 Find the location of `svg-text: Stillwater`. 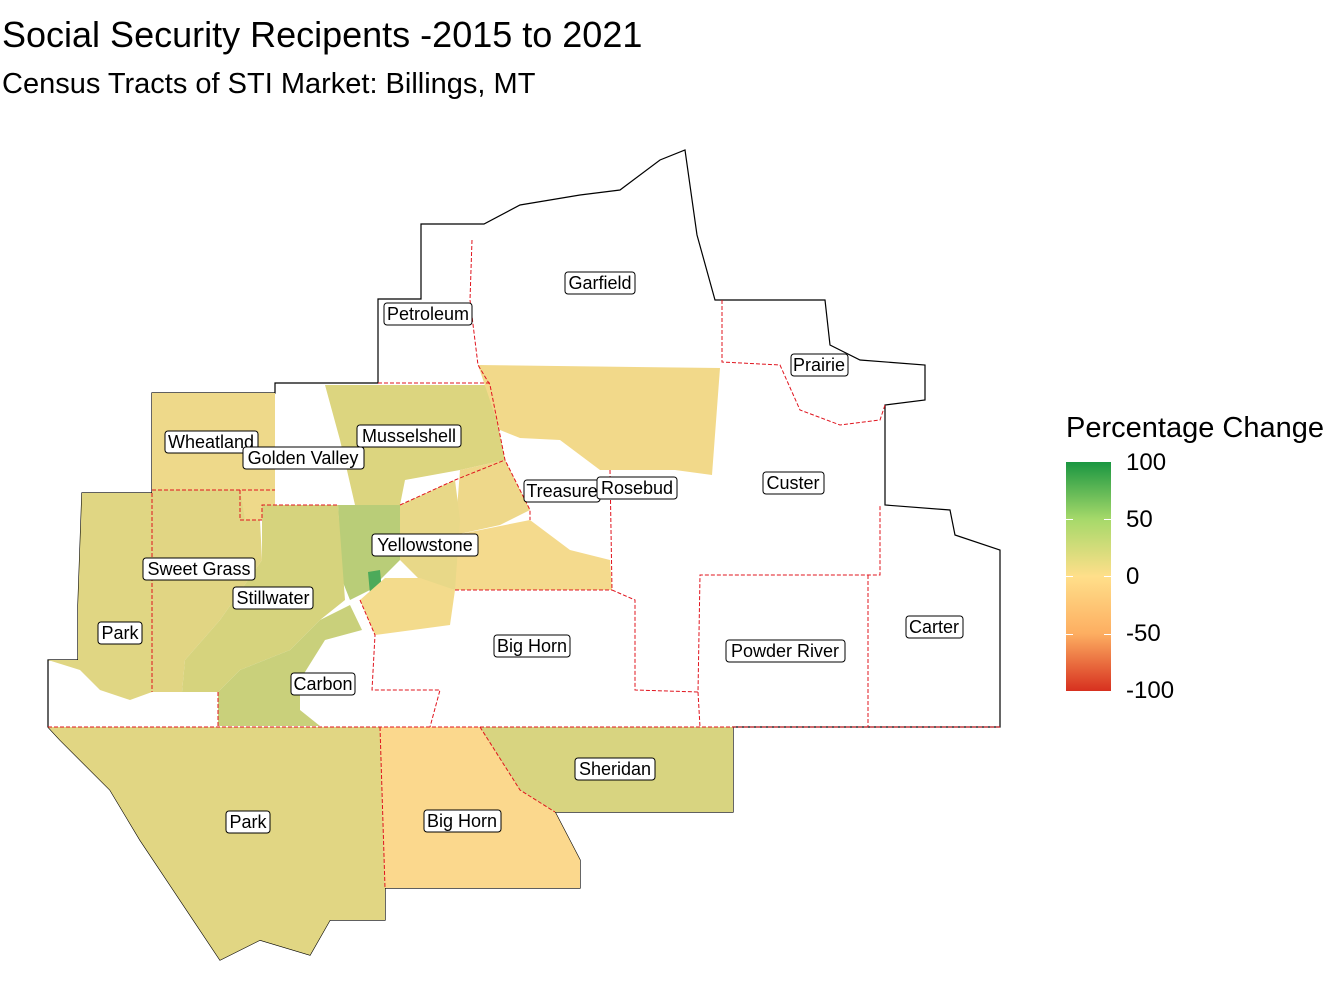

svg-text: Stillwater is located at coordinates (272, 598).